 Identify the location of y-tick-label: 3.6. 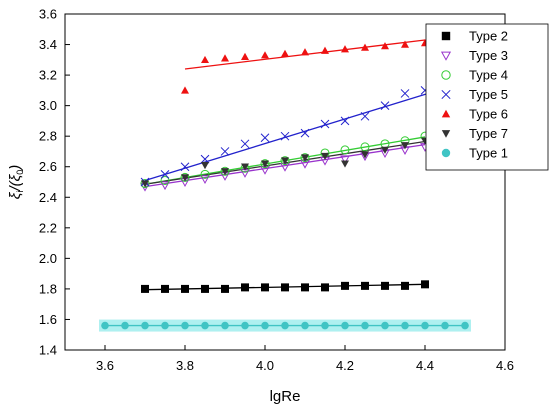
(48, 14).